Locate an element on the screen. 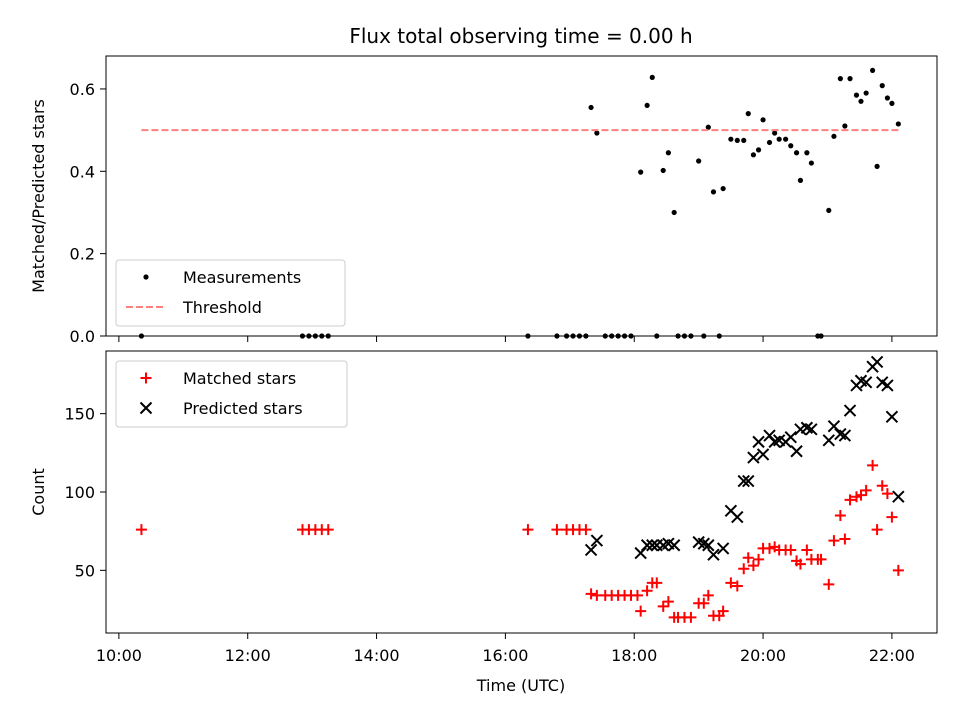 This screenshot has width=960, height=720. x-axis-title: Time (UTC) is located at coordinates (520, 685).